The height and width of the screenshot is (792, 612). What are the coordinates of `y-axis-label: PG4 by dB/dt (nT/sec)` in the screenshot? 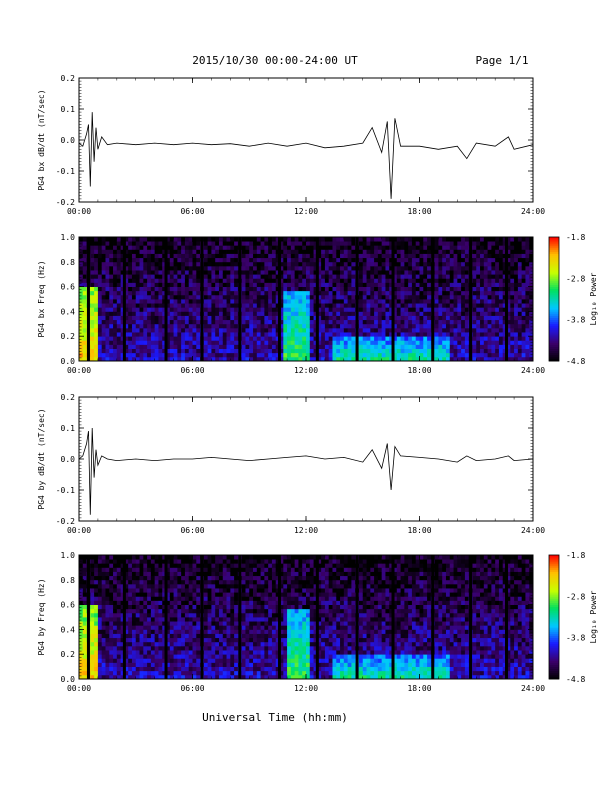 It's located at (41, 458).